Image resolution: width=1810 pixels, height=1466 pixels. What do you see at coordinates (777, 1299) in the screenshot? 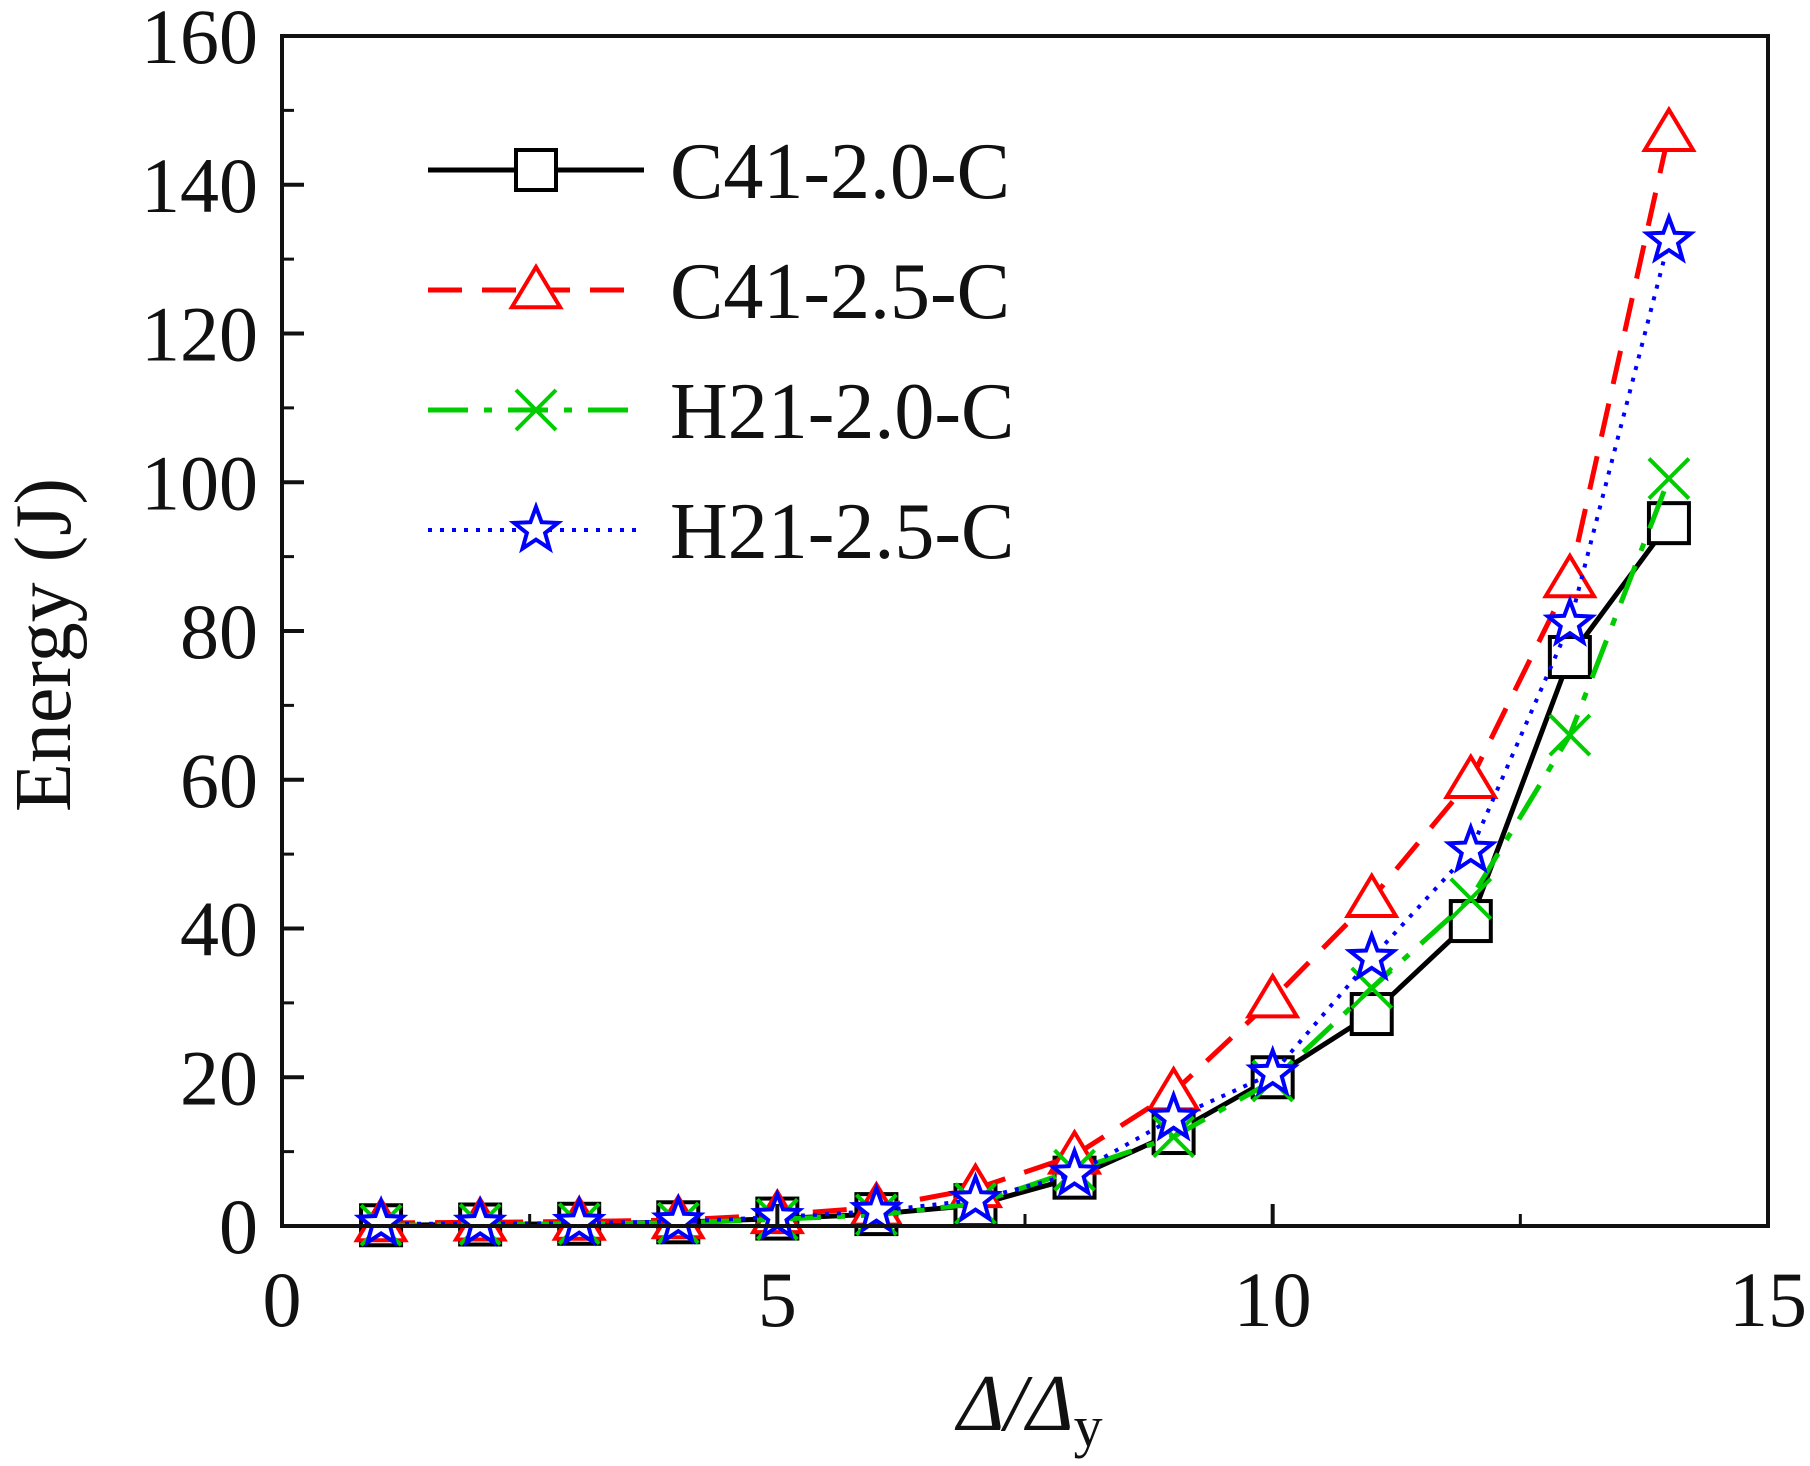
I see `x-tick-label: 5` at bounding box center [777, 1299].